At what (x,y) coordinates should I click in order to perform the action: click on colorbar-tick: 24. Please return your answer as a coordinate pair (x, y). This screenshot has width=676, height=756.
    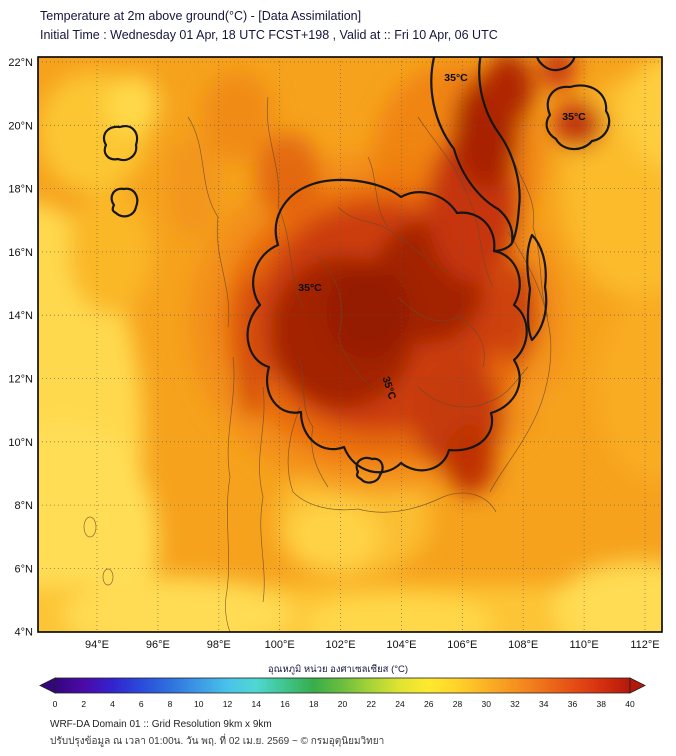
    Looking at the image, I should click on (400, 704).